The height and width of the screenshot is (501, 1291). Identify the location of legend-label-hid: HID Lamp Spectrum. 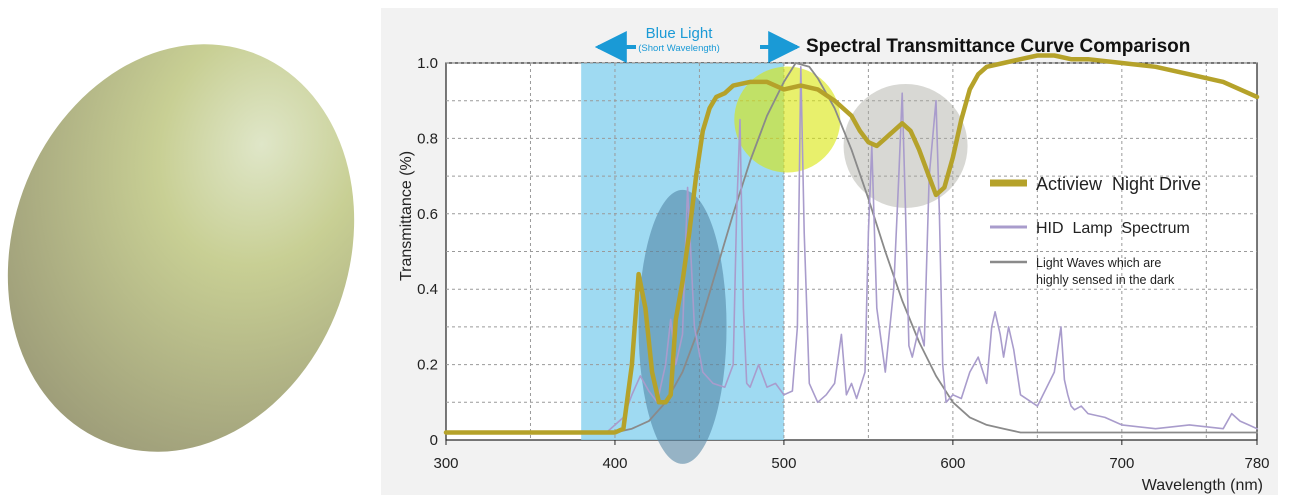
(1113, 228).